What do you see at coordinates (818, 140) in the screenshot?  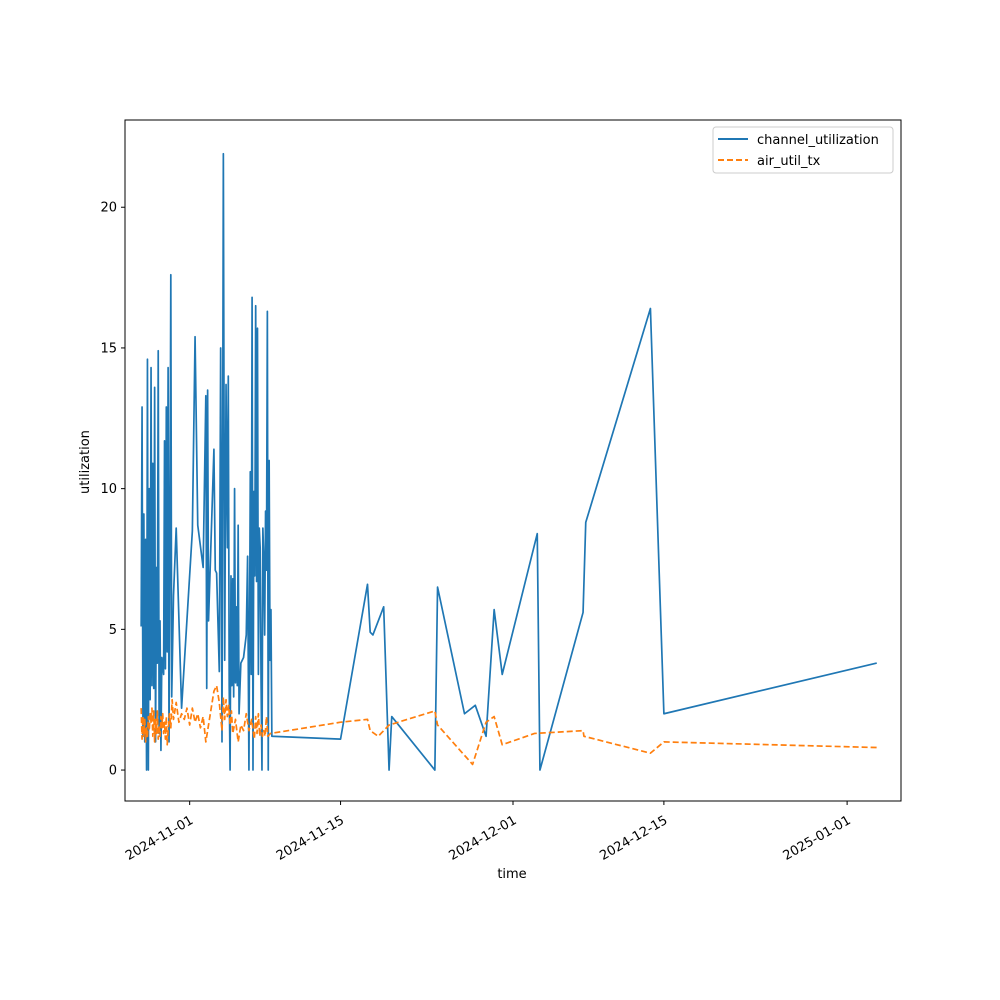 I see `legend-label-channel-utilization: channel_utilization` at bounding box center [818, 140].